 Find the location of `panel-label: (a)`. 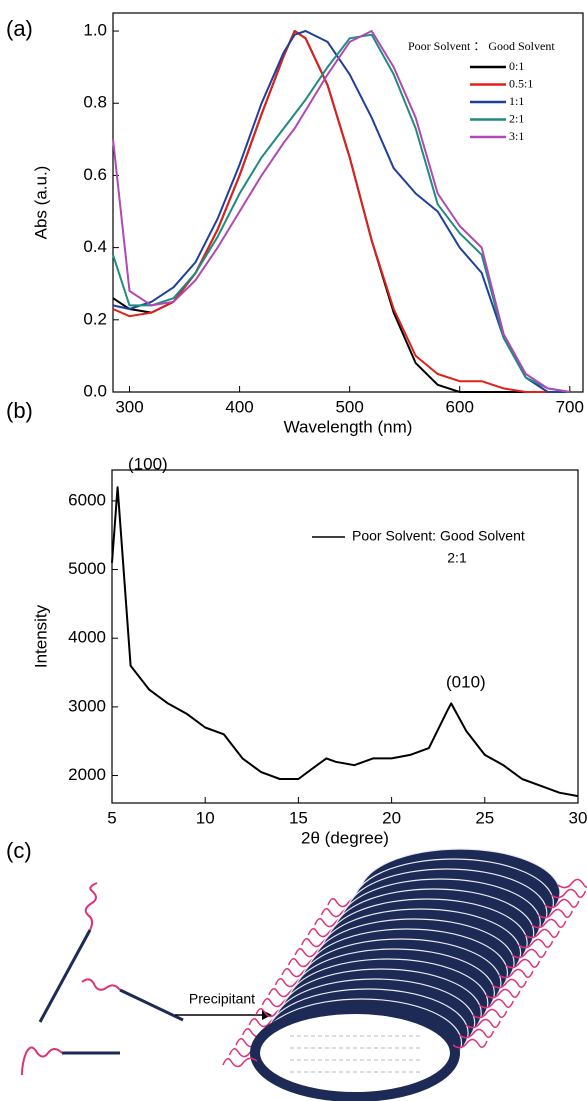

panel-label: (a) is located at coordinates (19, 28).